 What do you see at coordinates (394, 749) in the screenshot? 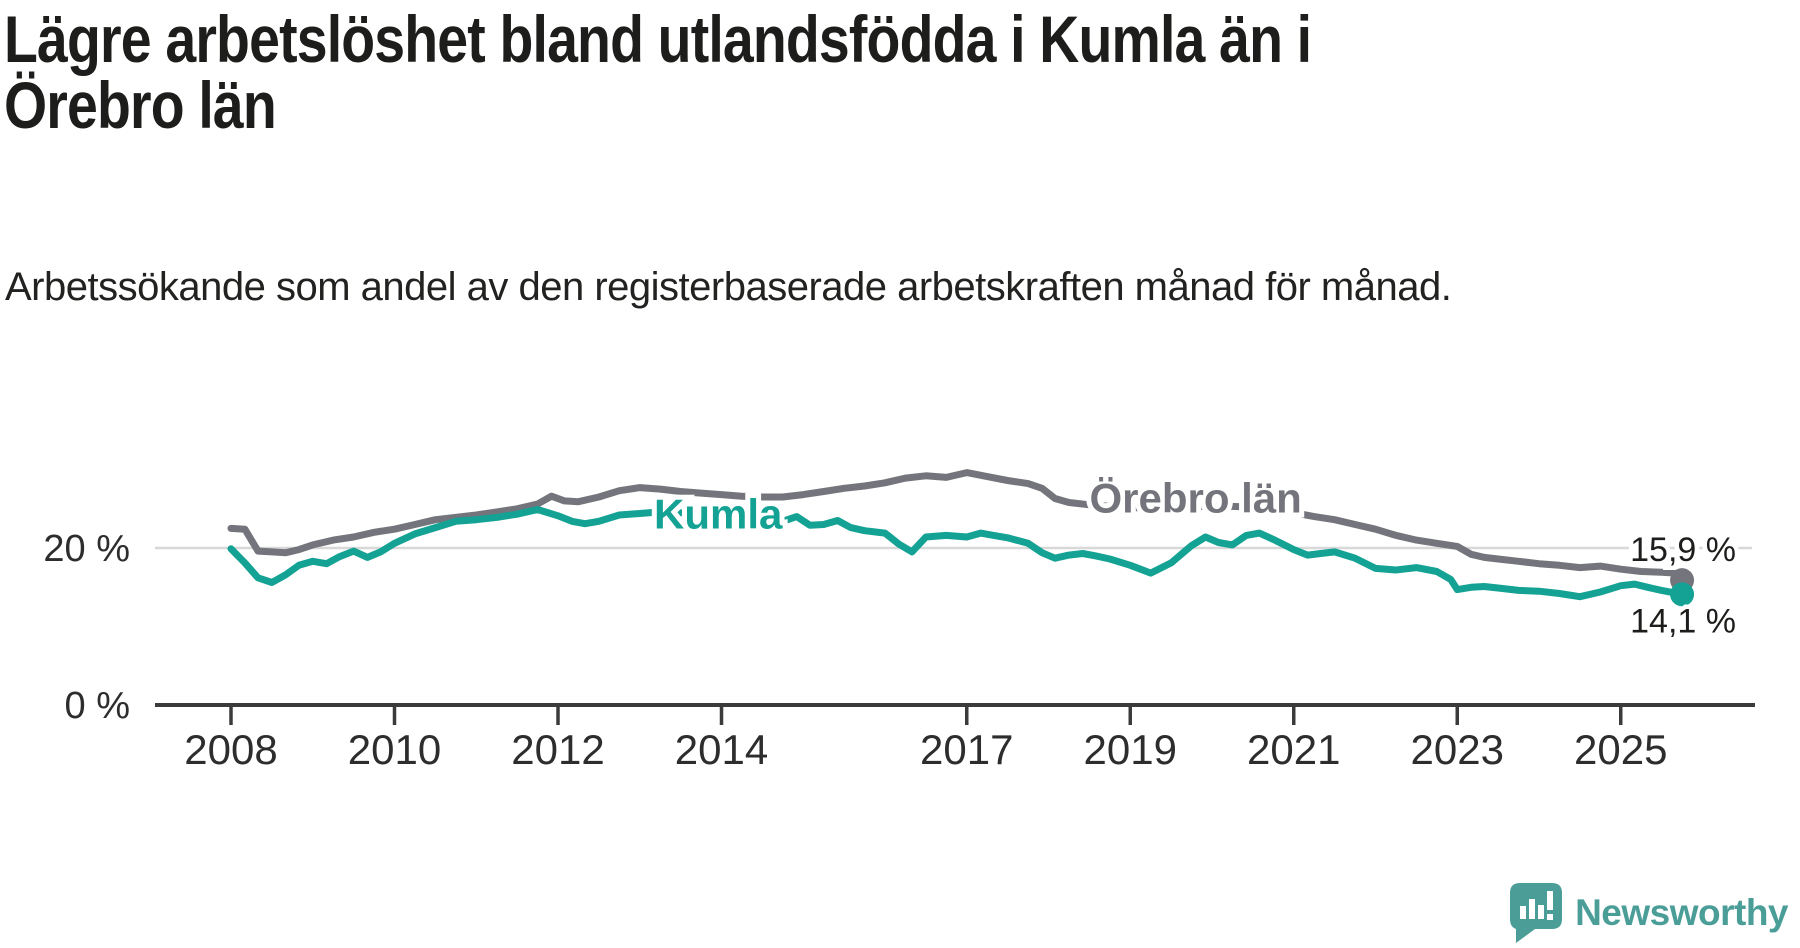
I see `x-axis-label-2010: 2010` at bounding box center [394, 749].